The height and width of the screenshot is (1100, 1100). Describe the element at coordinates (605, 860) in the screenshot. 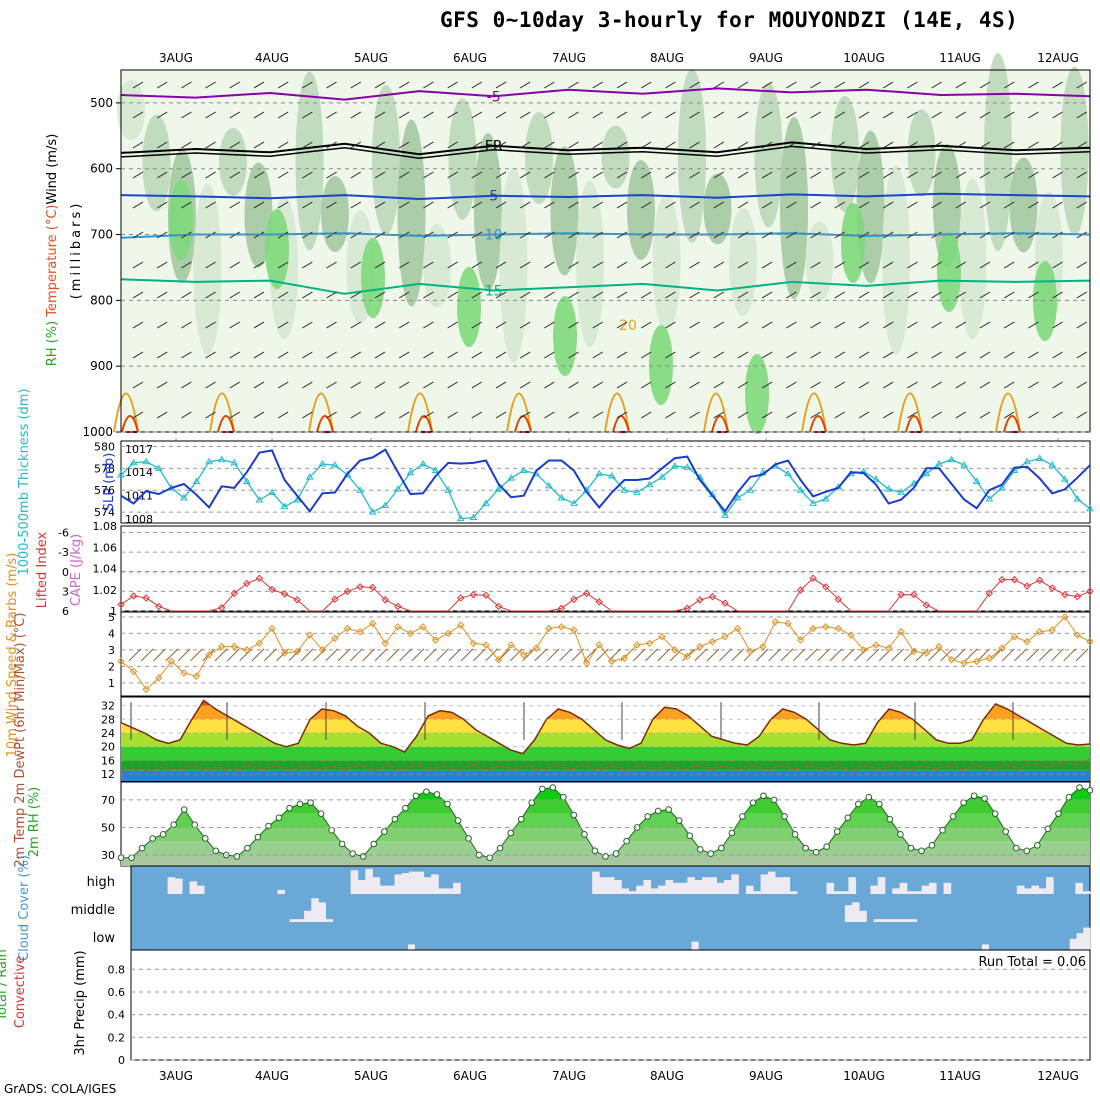

I see `rh-band` at that location.